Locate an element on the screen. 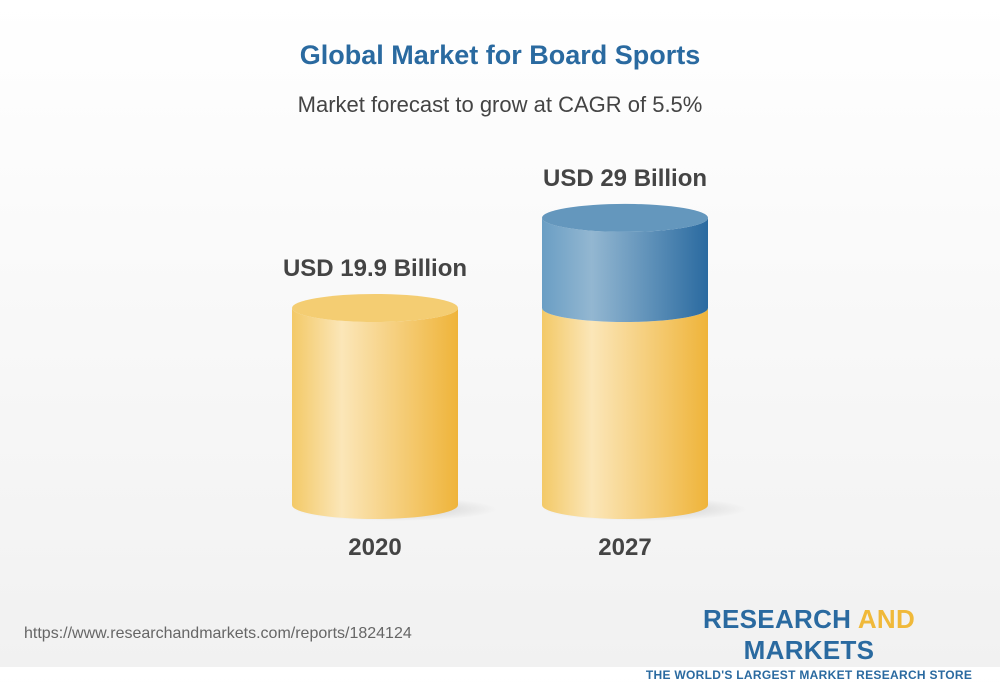  category-label: 2027 is located at coordinates (624, 547).